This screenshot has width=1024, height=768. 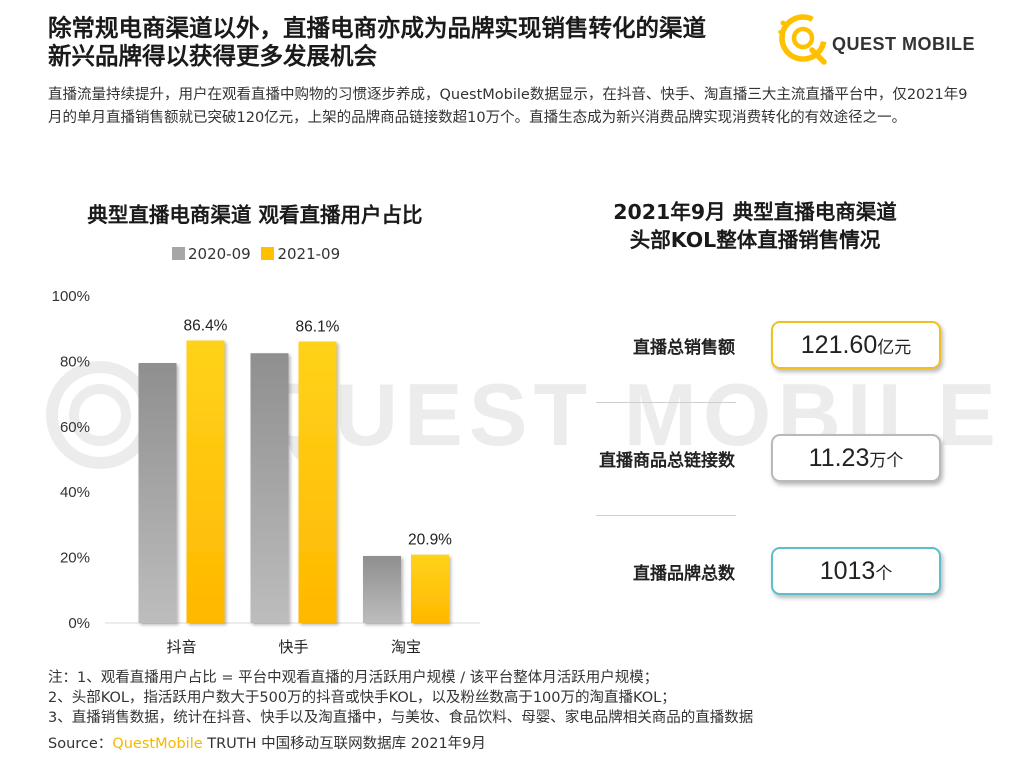 I want to click on metric-box-brands: 1013个, so click(x=856, y=571).